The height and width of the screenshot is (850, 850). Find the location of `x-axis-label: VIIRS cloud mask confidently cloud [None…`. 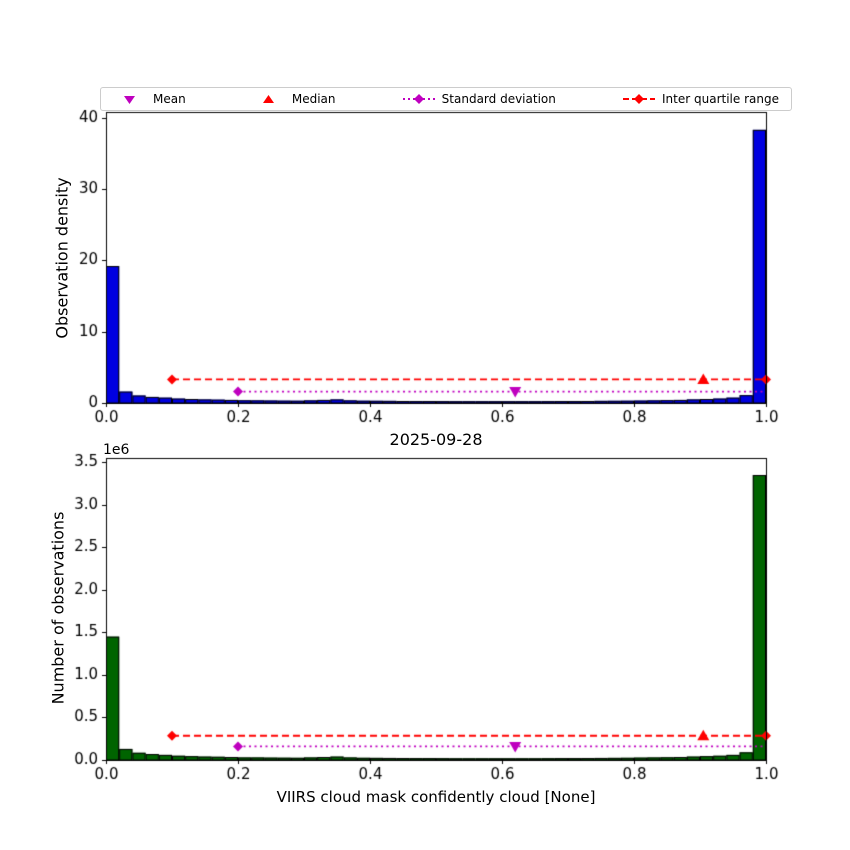

x-axis-label: VIIRS cloud mask confidently cloud [None… is located at coordinates (436, 797).